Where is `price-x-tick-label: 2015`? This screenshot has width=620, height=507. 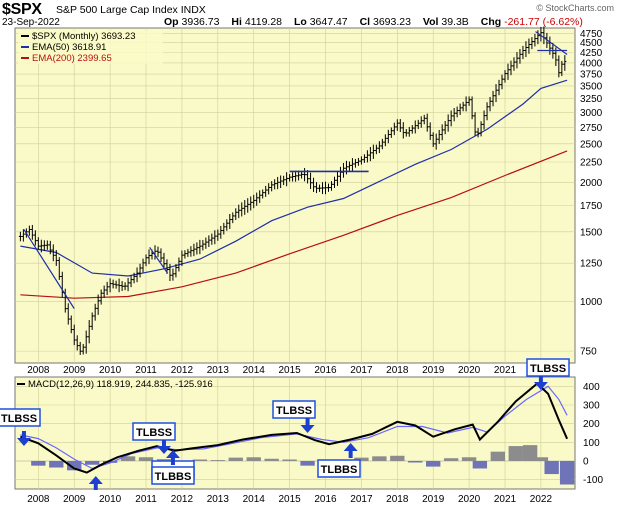
price-x-tick-label: 2015 is located at coordinates (289, 370).